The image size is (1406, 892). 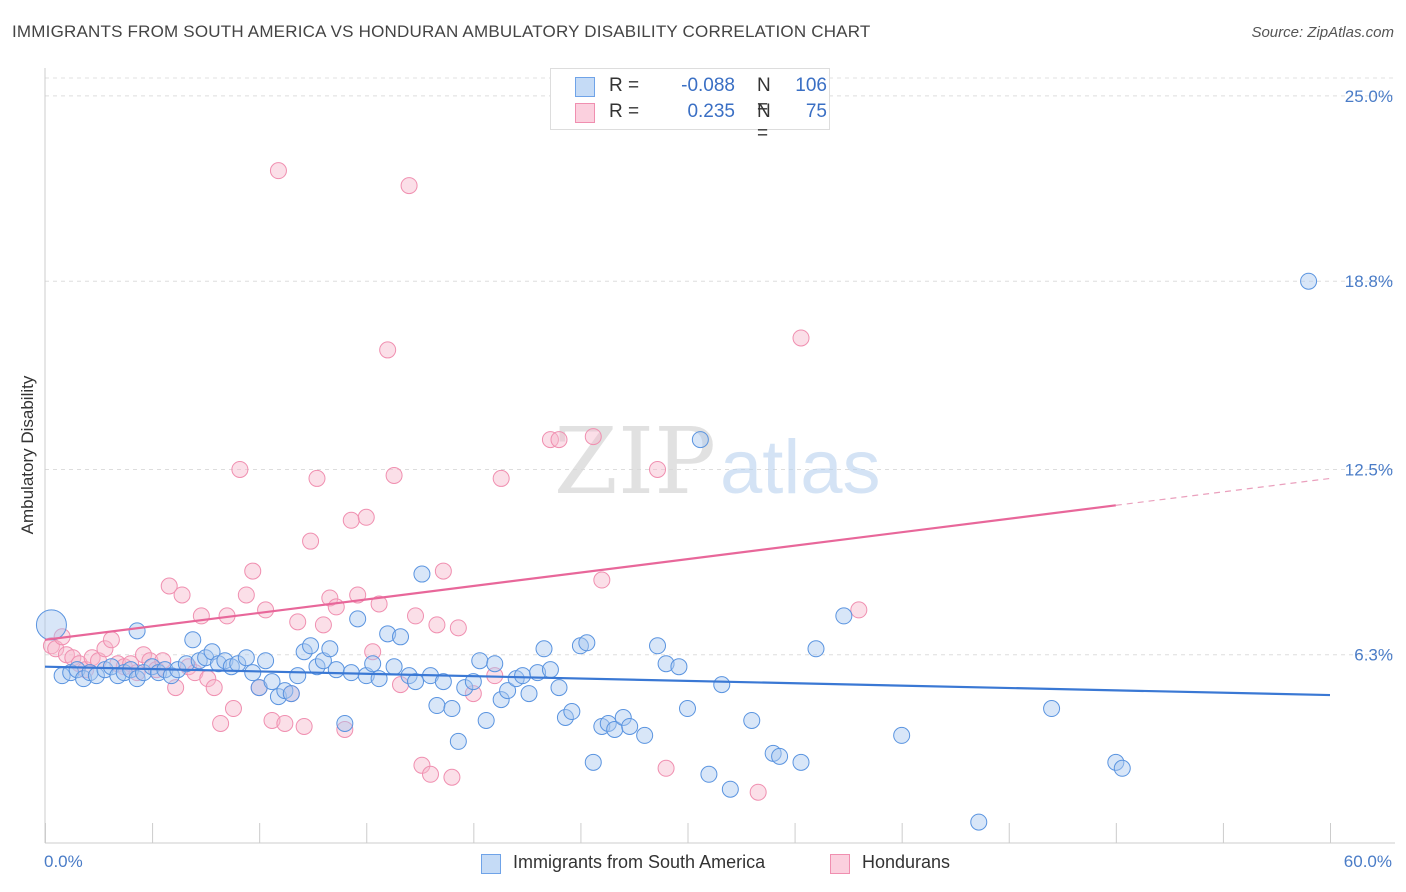 I want to click on y-tick-label: 6.3%, so click(x=1373, y=655).